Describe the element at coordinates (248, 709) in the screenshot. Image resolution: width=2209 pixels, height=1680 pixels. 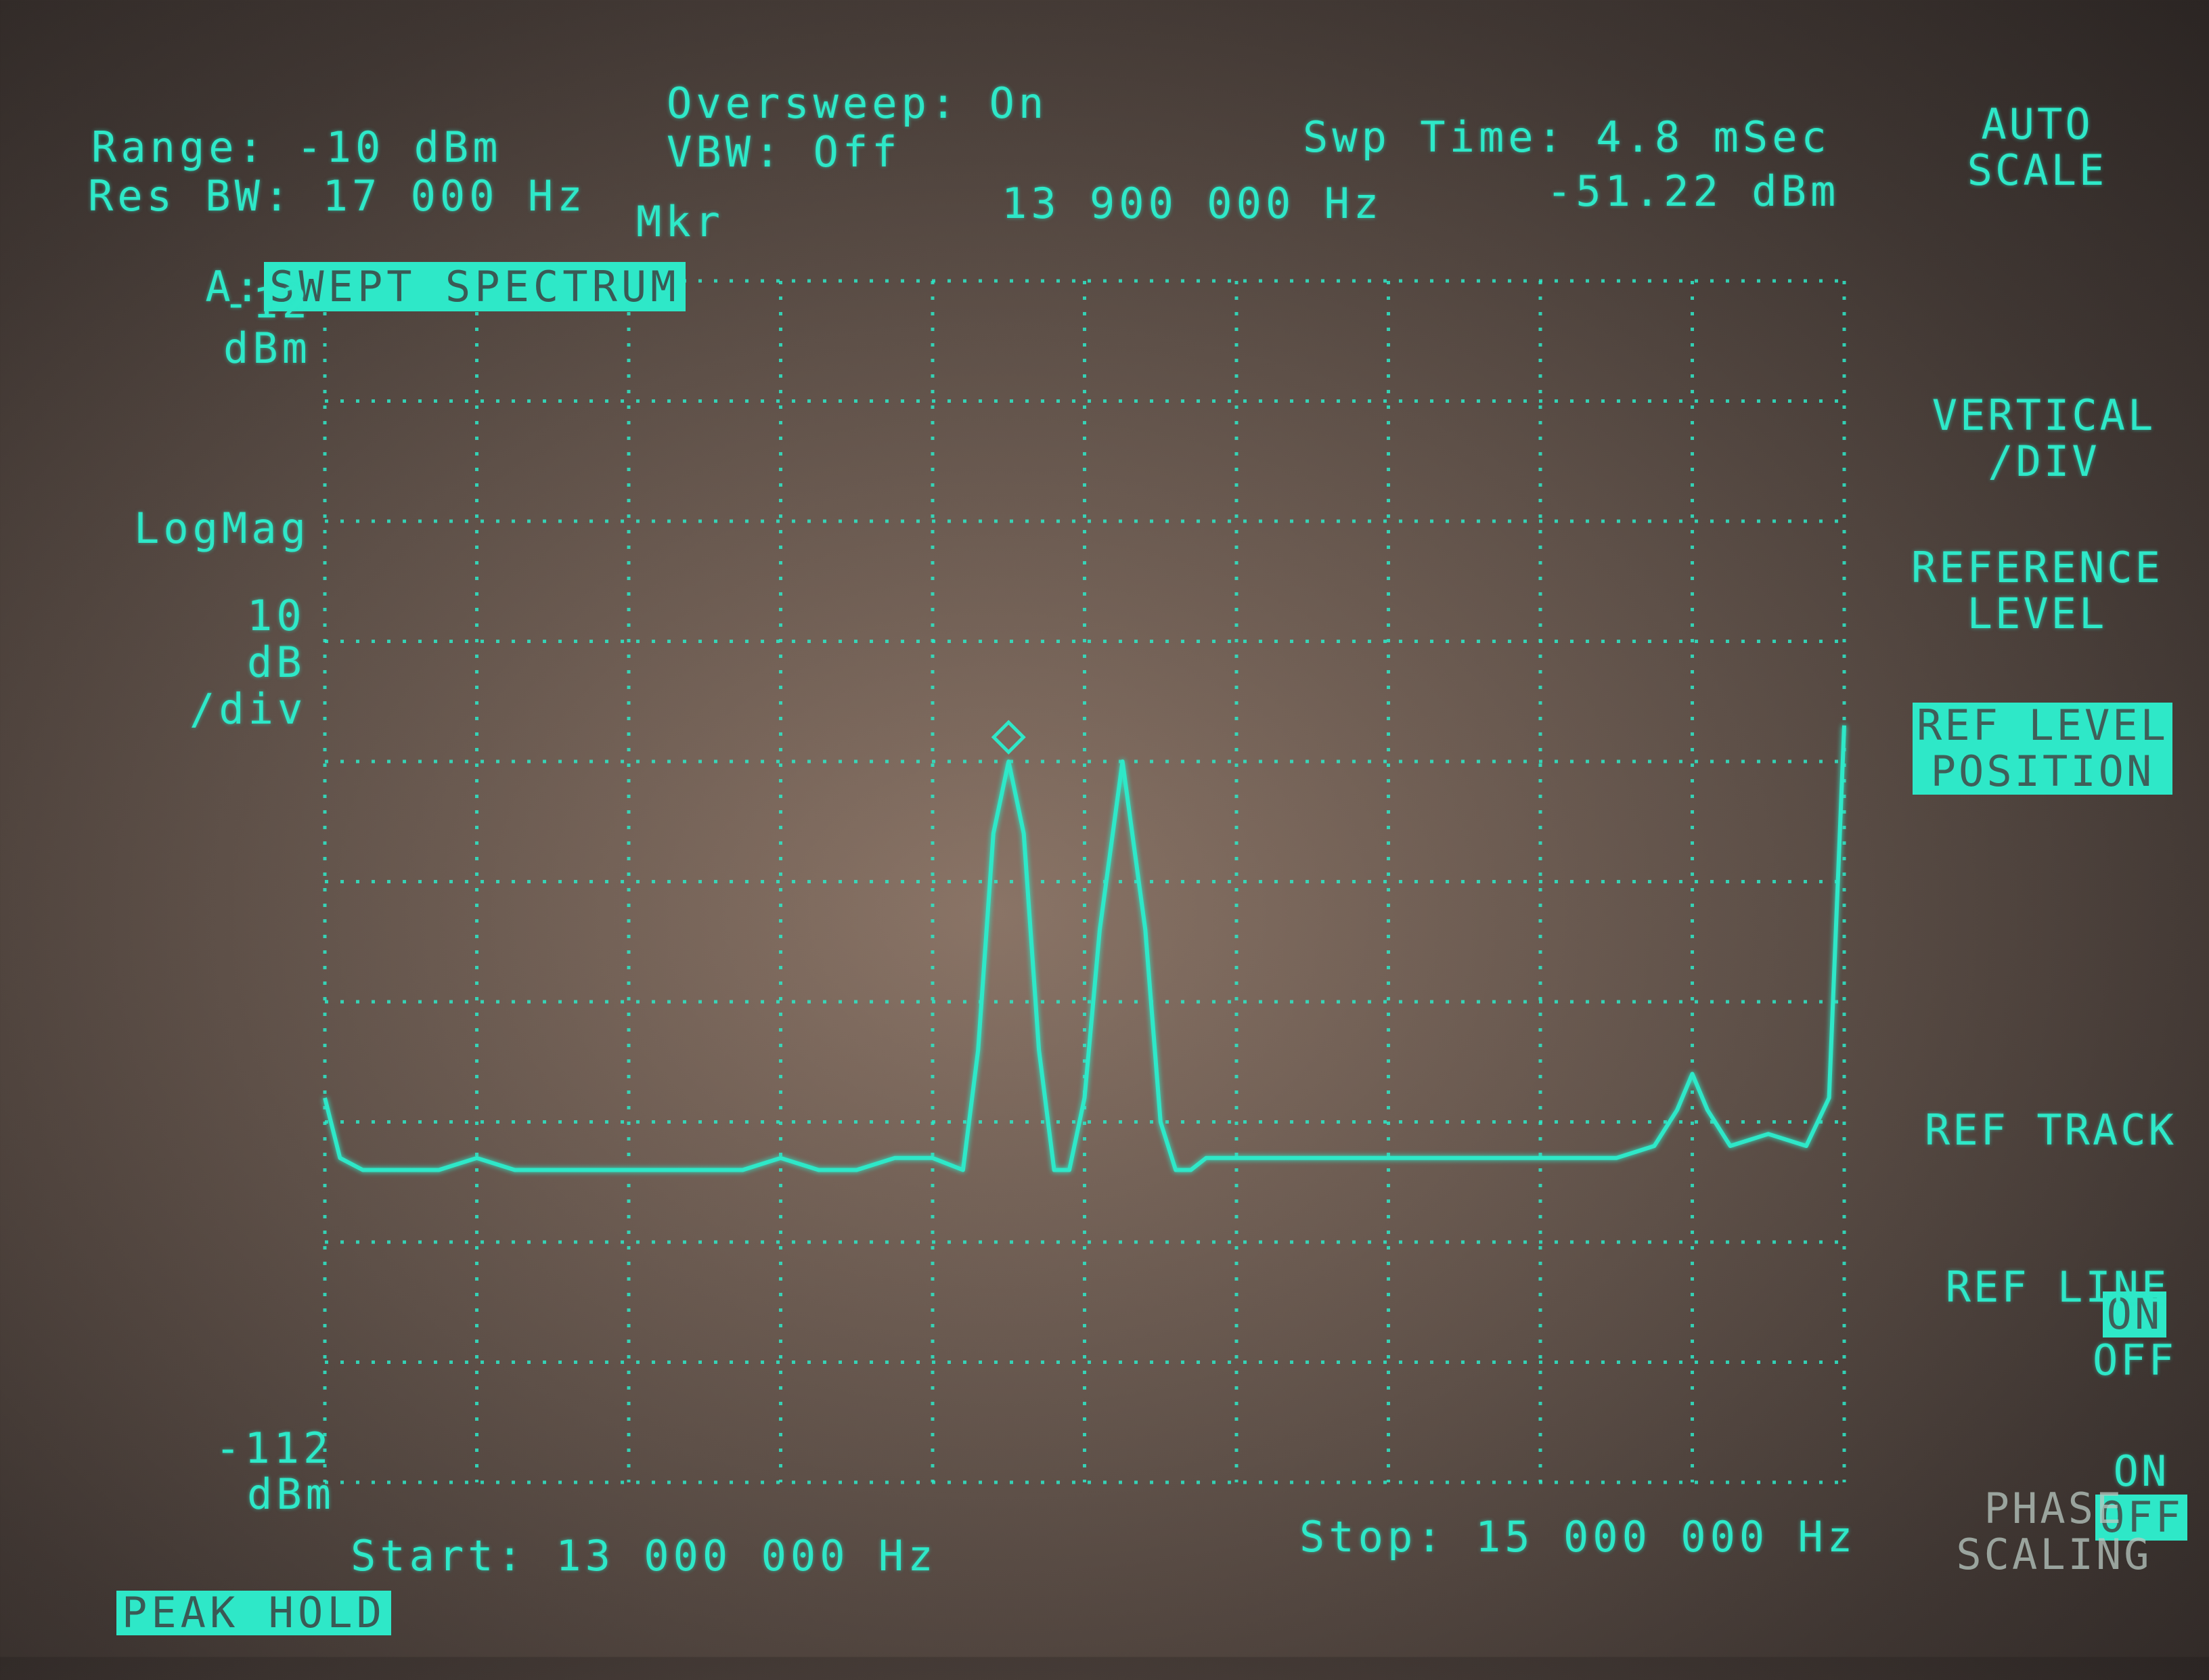
I see `per-div-suffix: /div` at that location.